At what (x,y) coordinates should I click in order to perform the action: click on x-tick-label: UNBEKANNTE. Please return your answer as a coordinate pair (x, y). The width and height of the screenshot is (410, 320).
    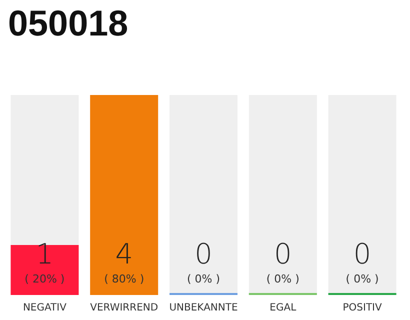
    Looking at the image, I should click on (203, 308).